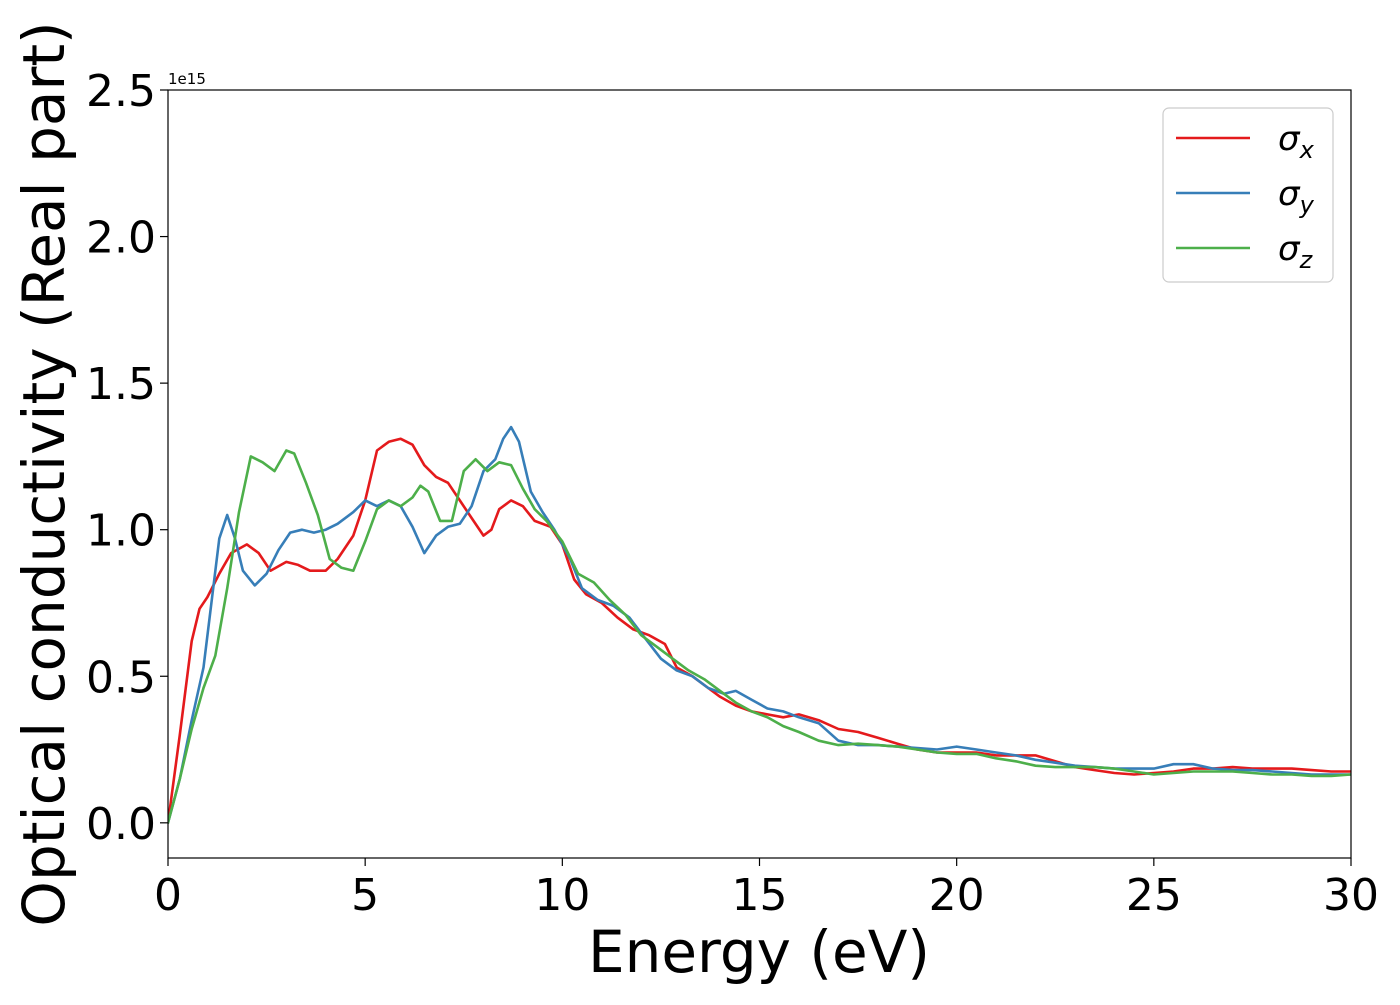 The image size is (1400, 1005). Describe the element at coordinates (1351, 895) in the screenshot. I see `x-tick-label: 30` at that location.